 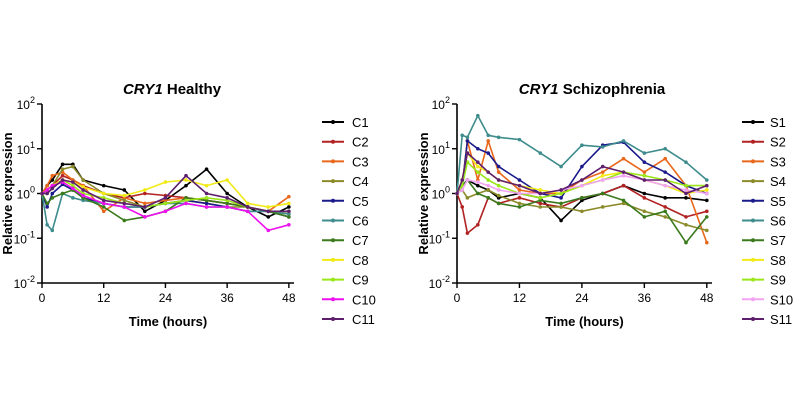 What do you see at coordinates (166, 298) in the screenshot?
I see `x-tick-label: 24` at bounding box center [166, 298].